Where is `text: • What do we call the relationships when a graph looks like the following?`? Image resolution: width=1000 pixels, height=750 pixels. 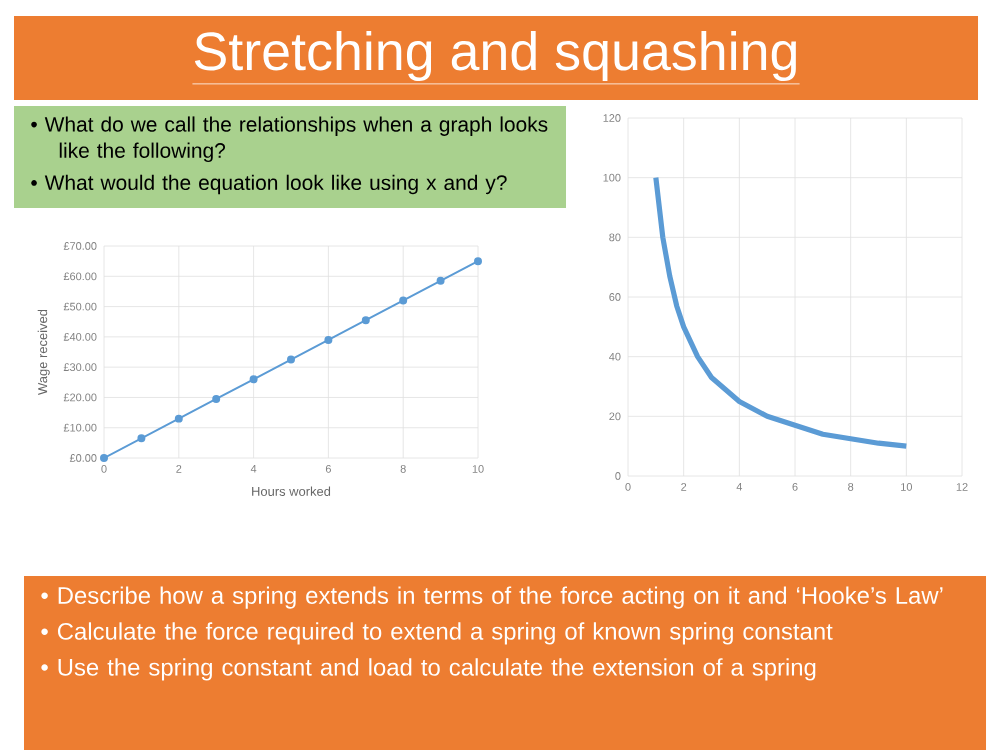
text: • What do we call the relationships when a graph looks like the following? is located at coordinates (289, 139).